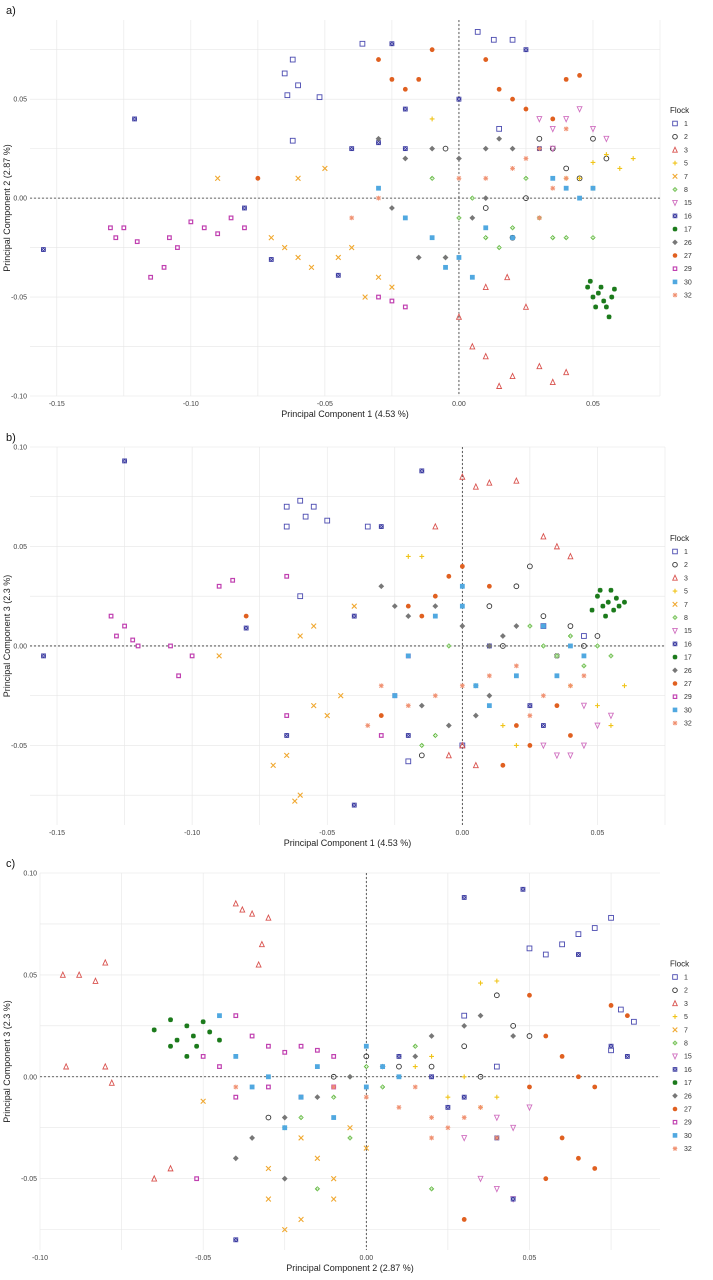 Image resolution: width=713 pixels, height=1280 pixels. I want to click on x-tick-label: 0.00, so click(459, 404).